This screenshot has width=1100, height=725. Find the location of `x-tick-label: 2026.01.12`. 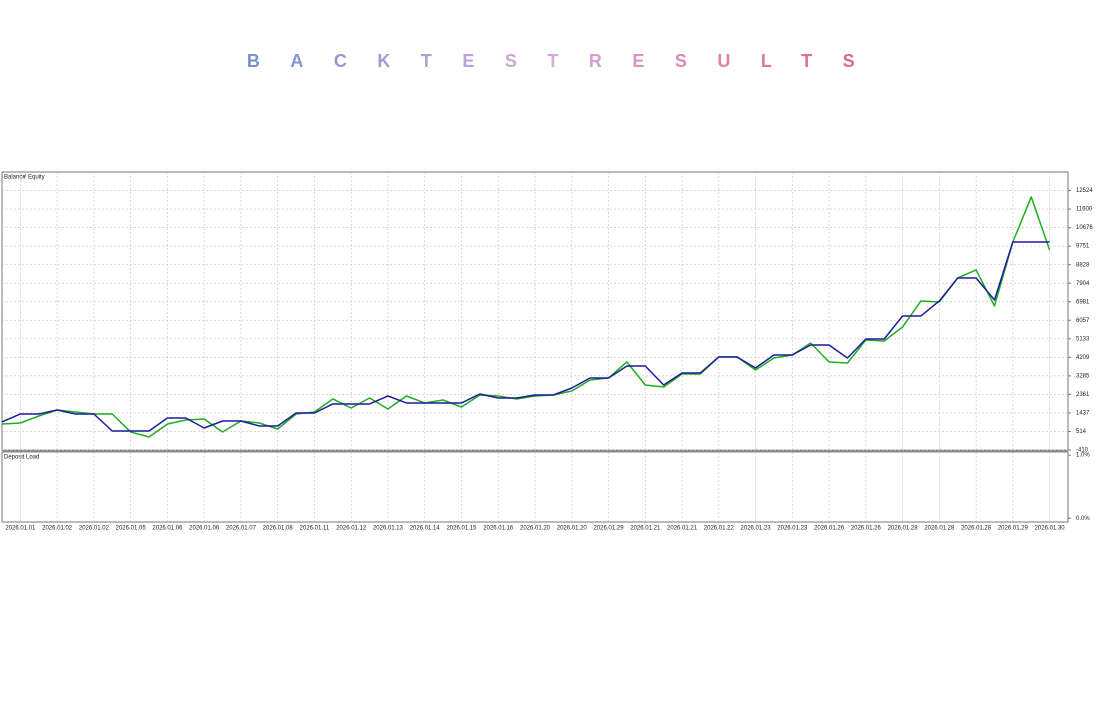

x-tick-label: 2026.01.12 is located at coordinates (351, 529).